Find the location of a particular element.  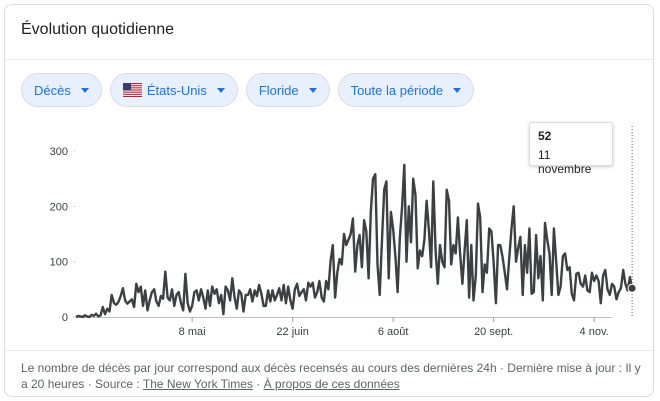

card-title: Évolution quotidienne is located at coordinates (98, 29).